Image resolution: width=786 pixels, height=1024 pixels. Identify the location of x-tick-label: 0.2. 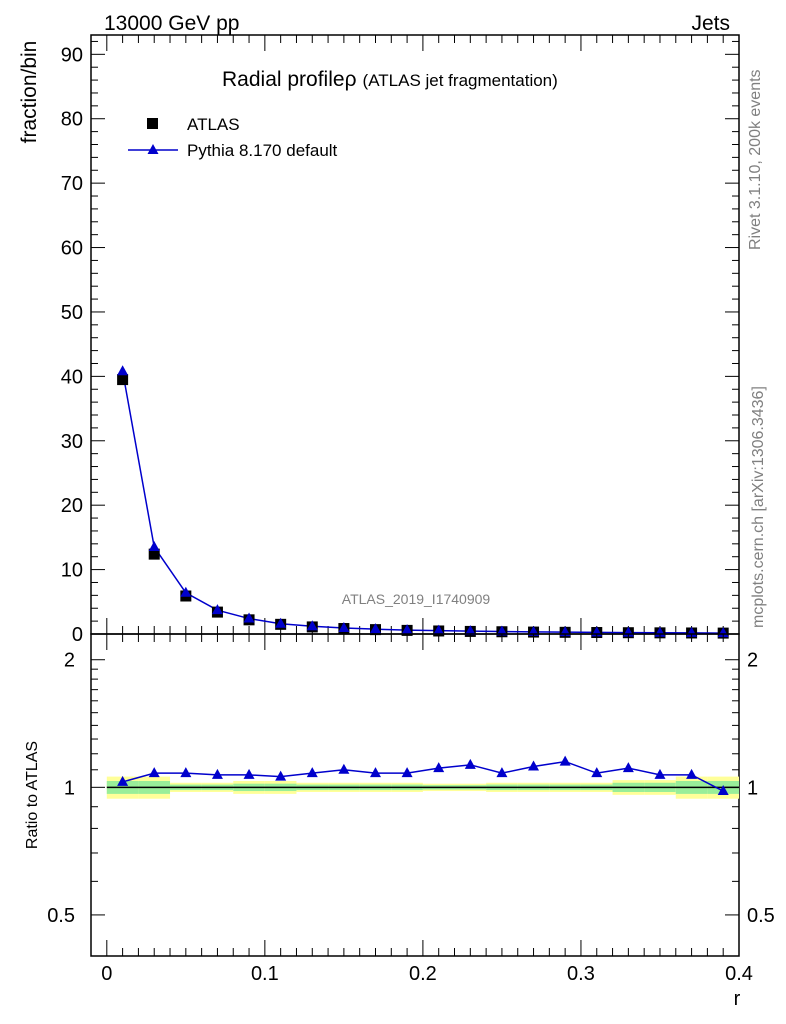
(423, 974).